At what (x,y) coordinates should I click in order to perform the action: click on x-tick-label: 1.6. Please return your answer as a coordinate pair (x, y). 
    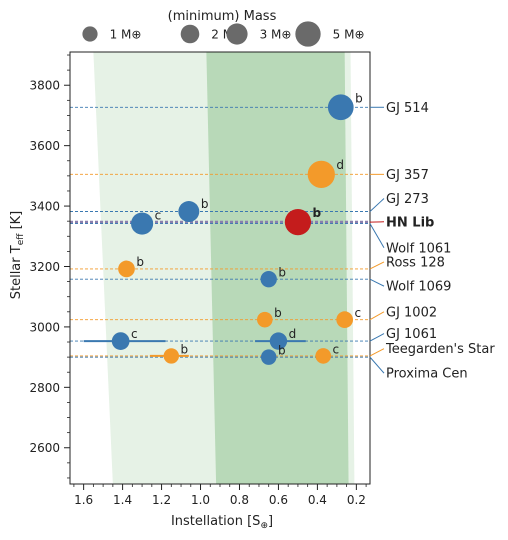
    Looking at the image, I should click on (83, 500).